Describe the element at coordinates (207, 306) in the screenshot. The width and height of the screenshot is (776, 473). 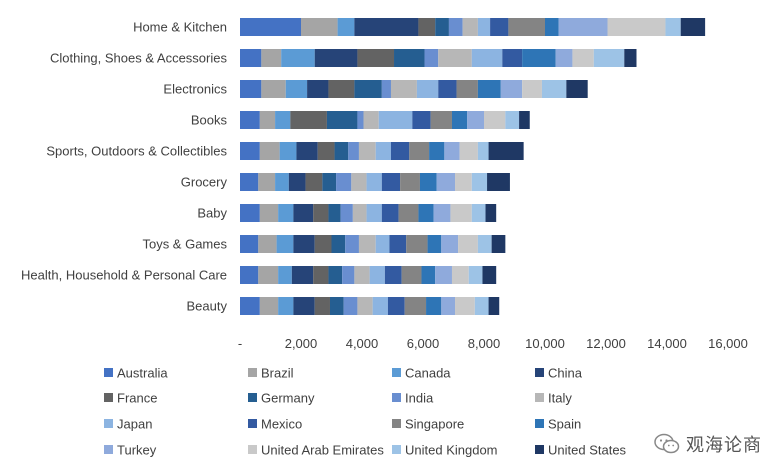
I see `category-label: Beauty` at that location.